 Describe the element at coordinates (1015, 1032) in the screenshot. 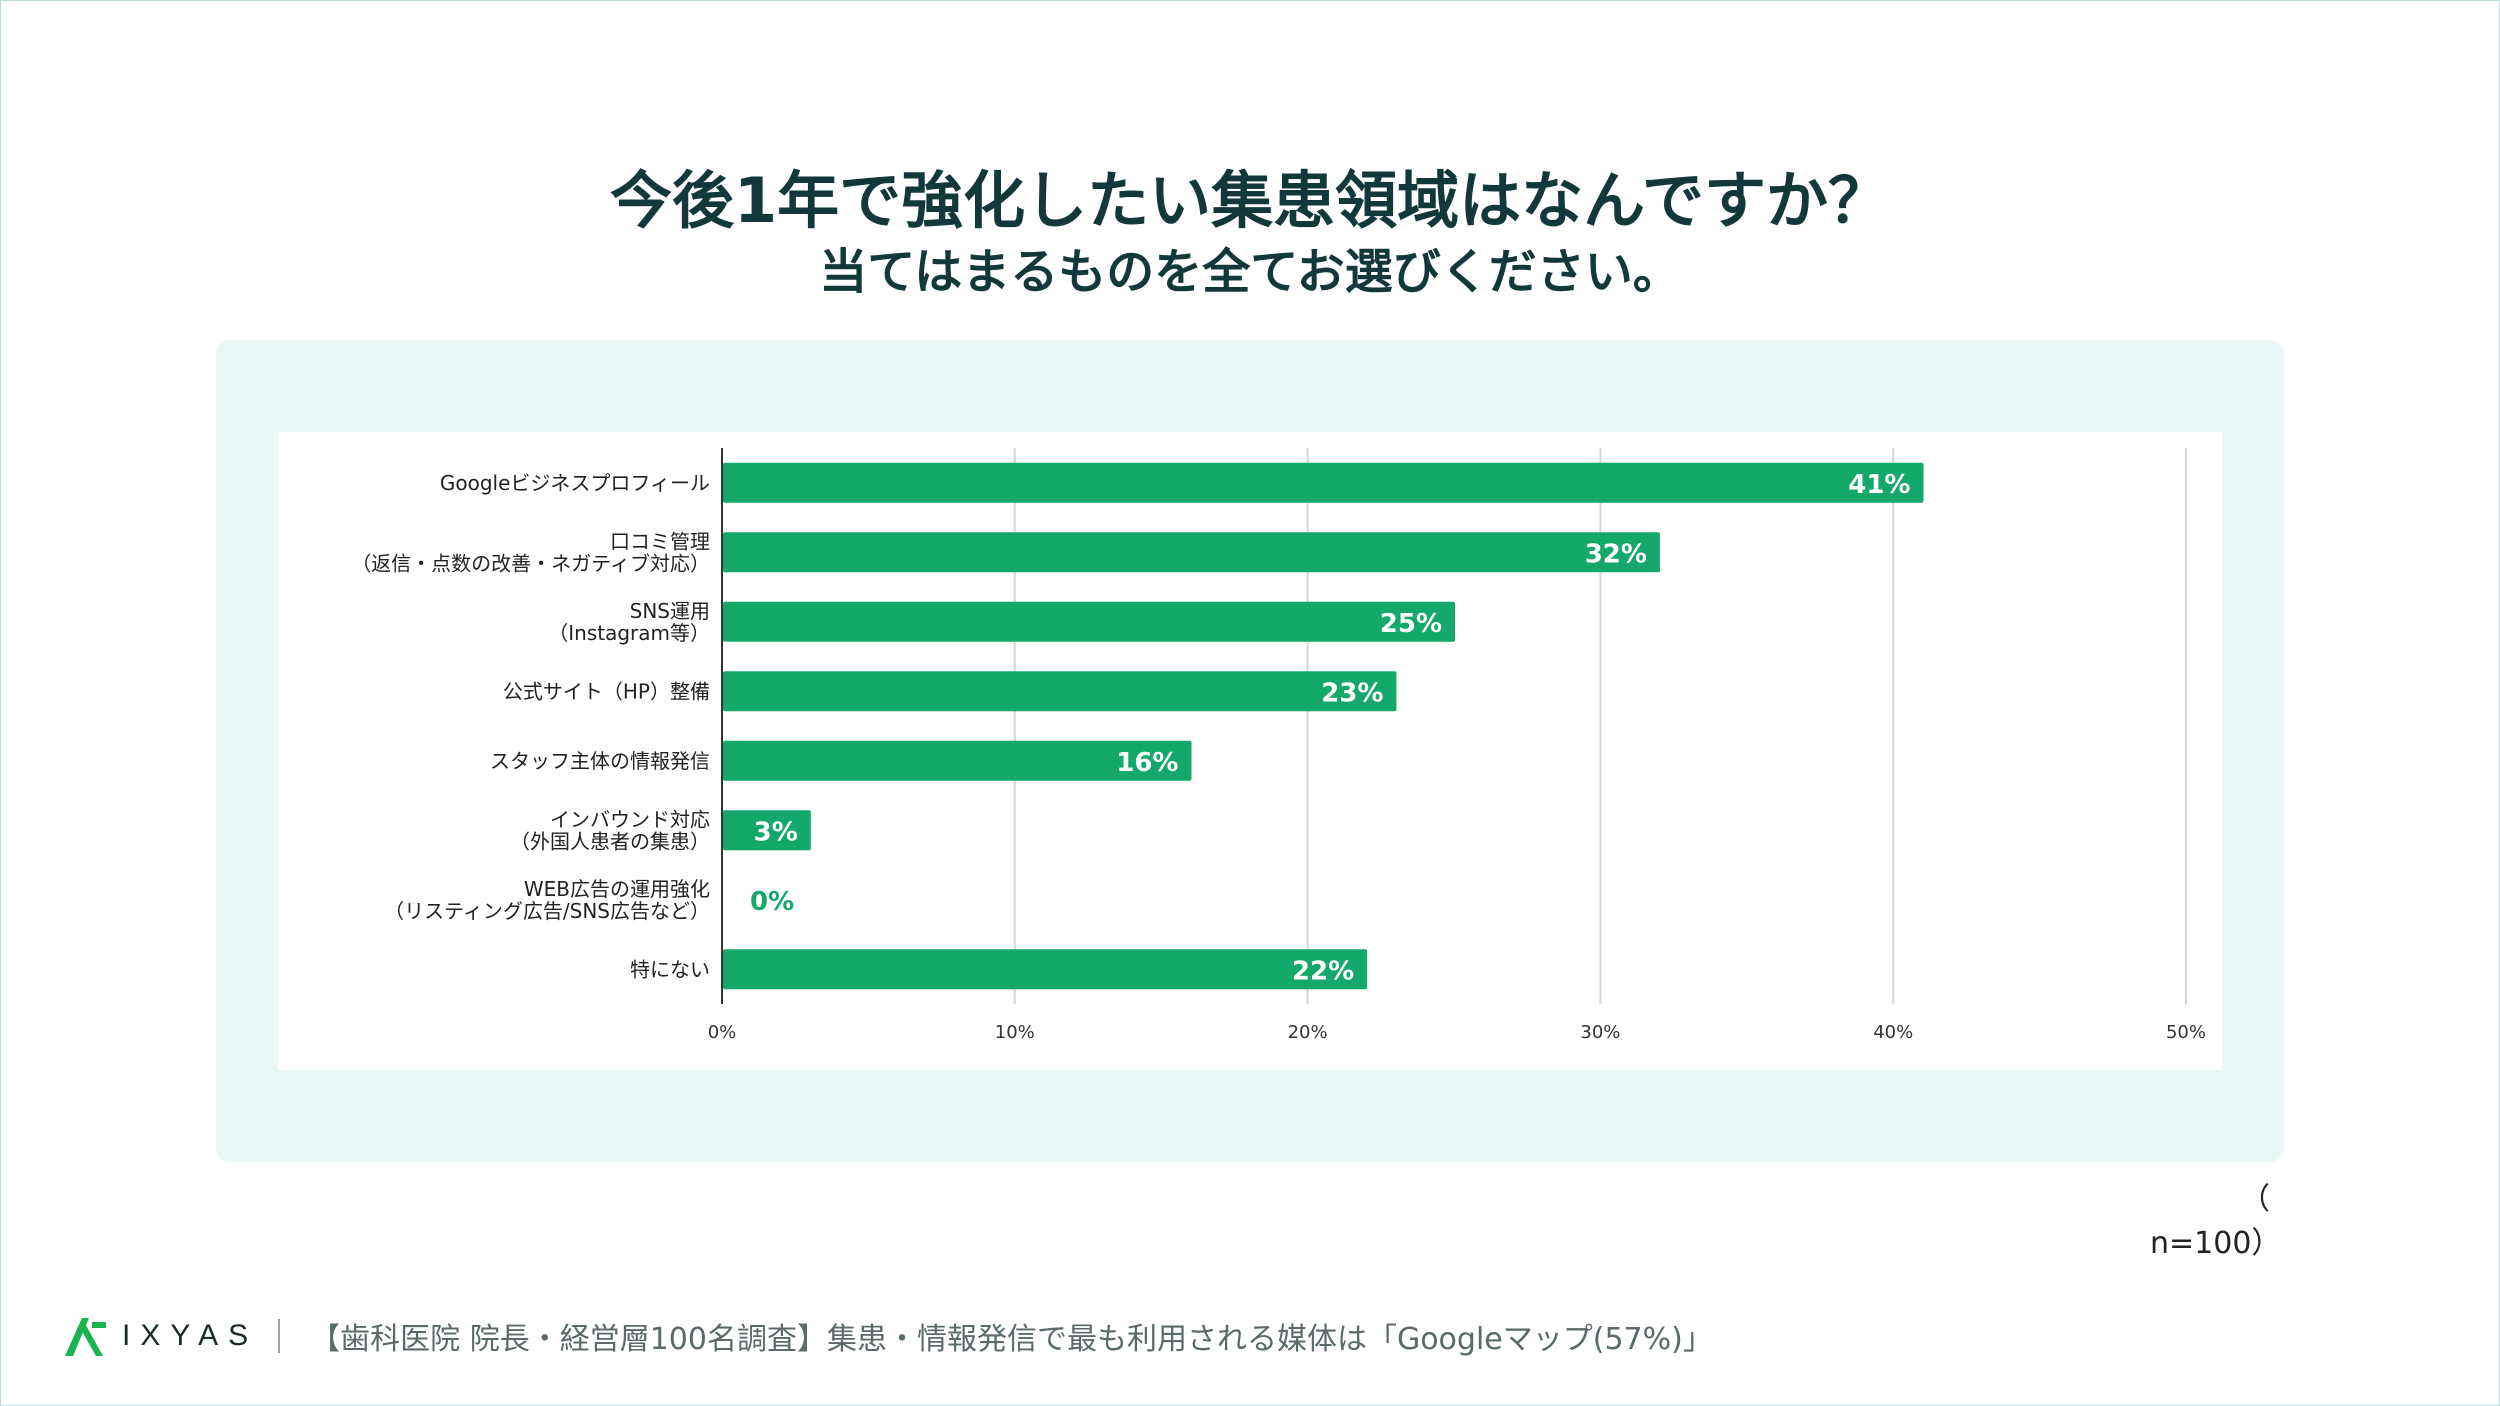

I see `x-tick-label-10: 10%` at that location.